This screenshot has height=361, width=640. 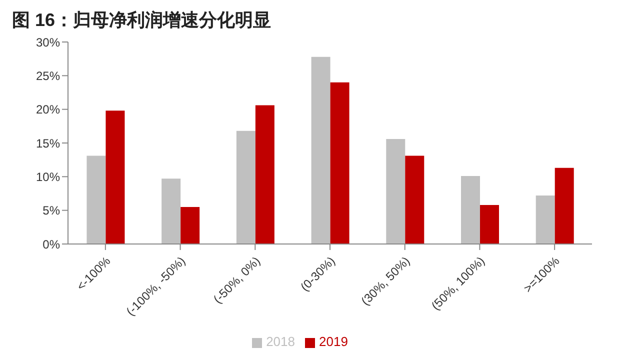 I want to click on y-tick-label: 0%, so click(x=51, y=244).